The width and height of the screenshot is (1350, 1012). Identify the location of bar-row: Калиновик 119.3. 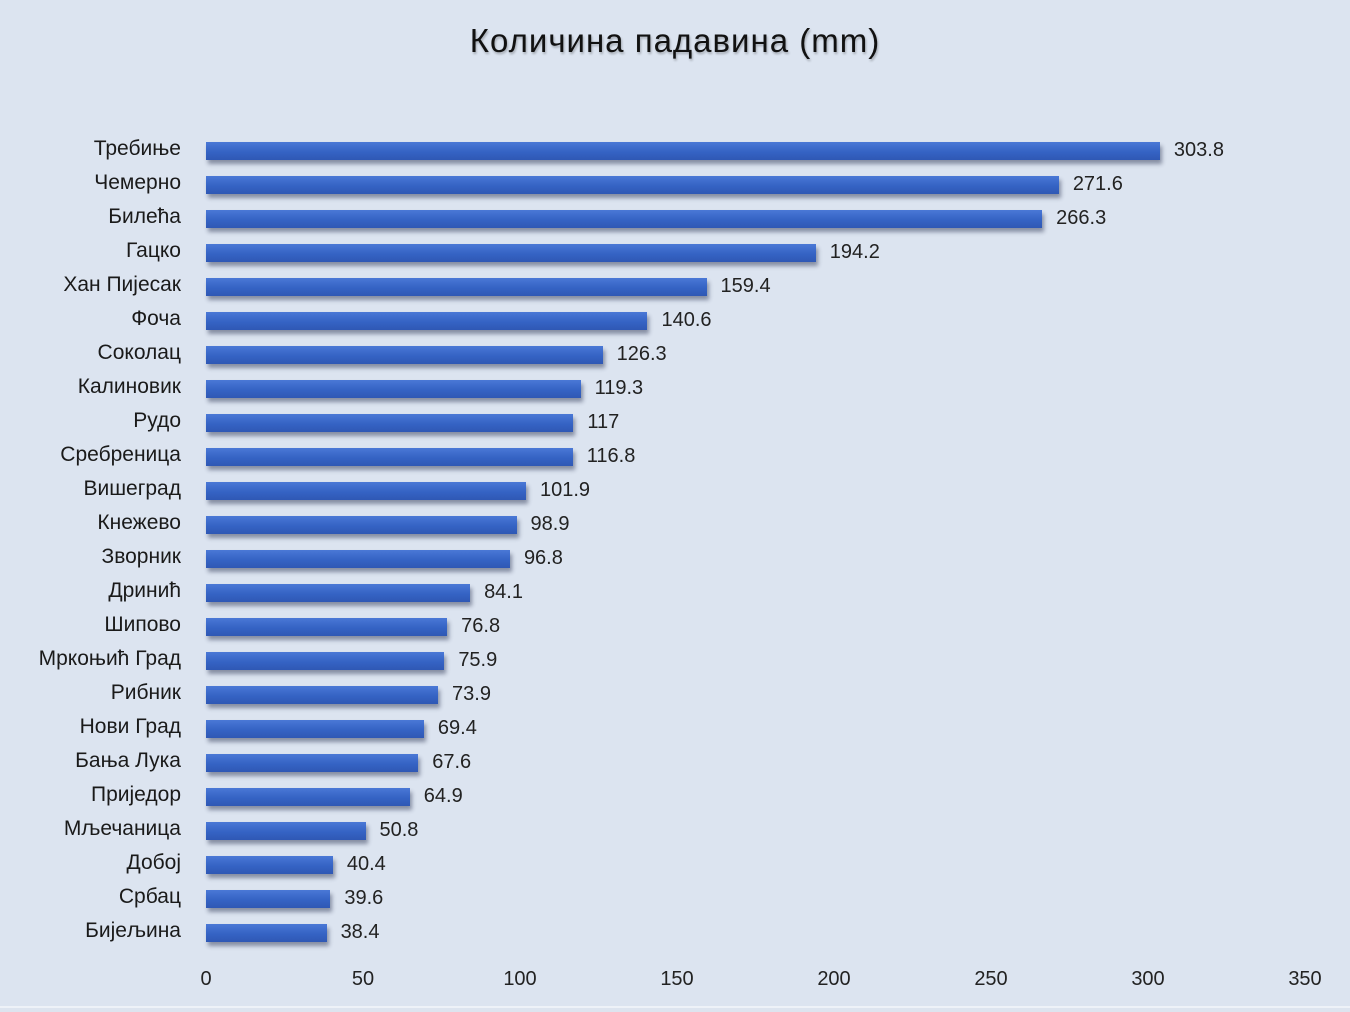
(675, 389).